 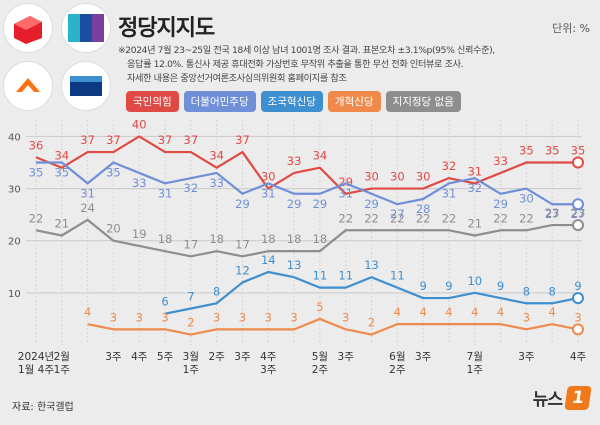 I want to click on legend-item-ppp: 국민의힘, so click(x=152, y=101).